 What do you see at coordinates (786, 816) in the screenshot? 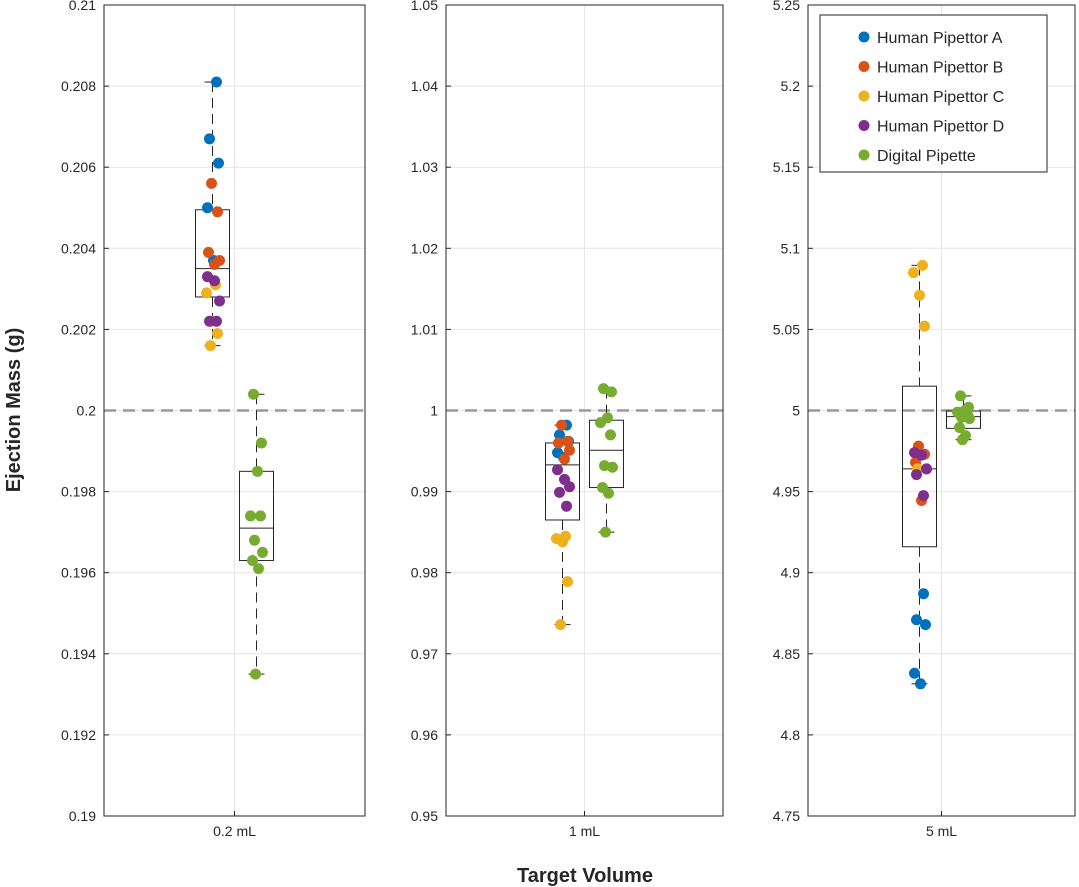
I see `y-tick-label: 4.75` at bounding box center [786, 816].